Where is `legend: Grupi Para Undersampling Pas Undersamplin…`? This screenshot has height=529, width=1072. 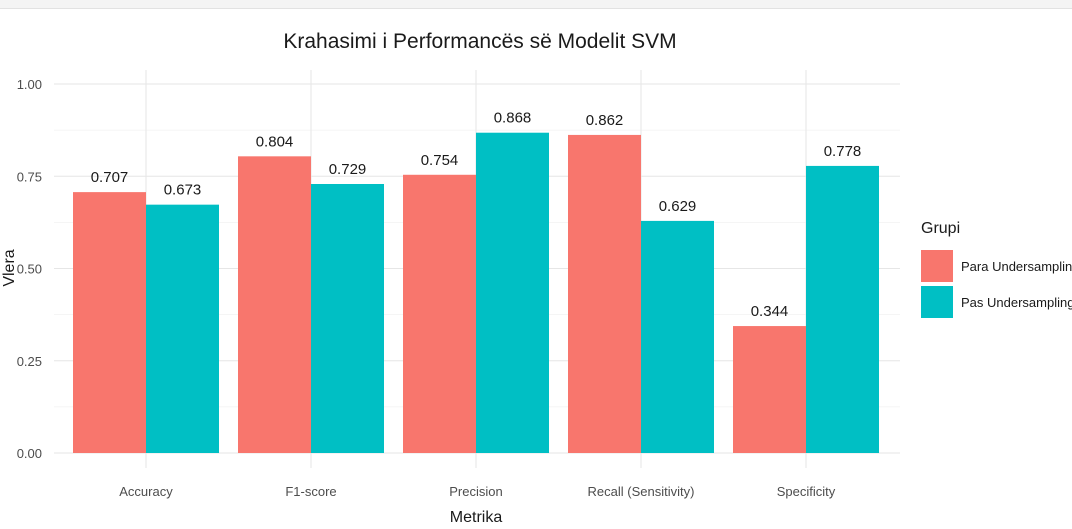 legend: Grupi Para Undersampling Pas Undersamplin… is located at coordinates (996, 269).